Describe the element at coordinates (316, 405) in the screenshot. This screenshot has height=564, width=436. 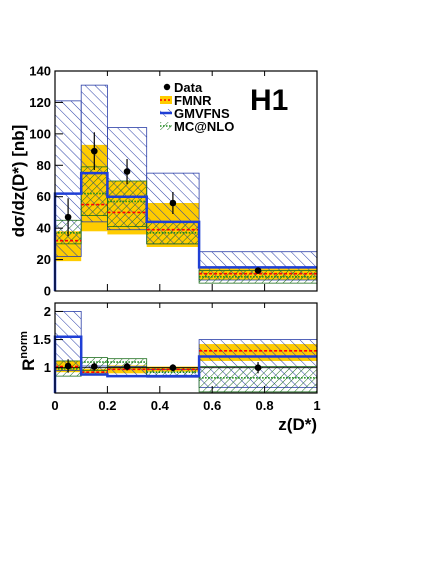
I see `x-tick-label: 1` at that location.